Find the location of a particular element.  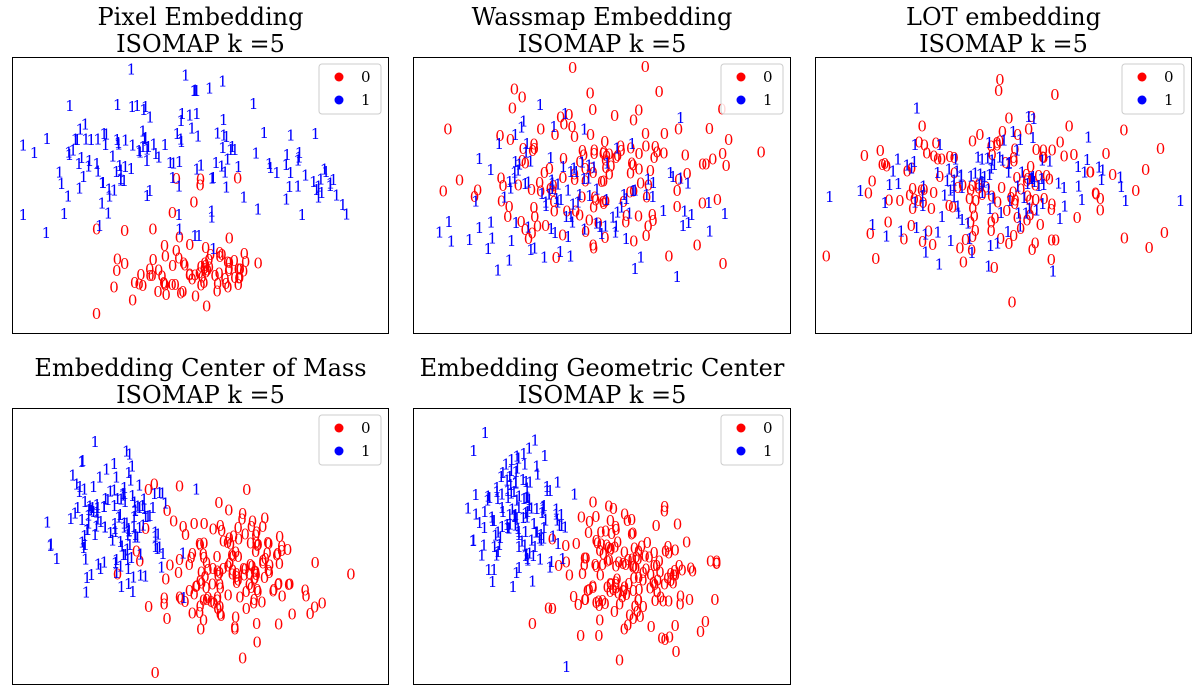

legend: 01 is located at coordinates (752, 89).